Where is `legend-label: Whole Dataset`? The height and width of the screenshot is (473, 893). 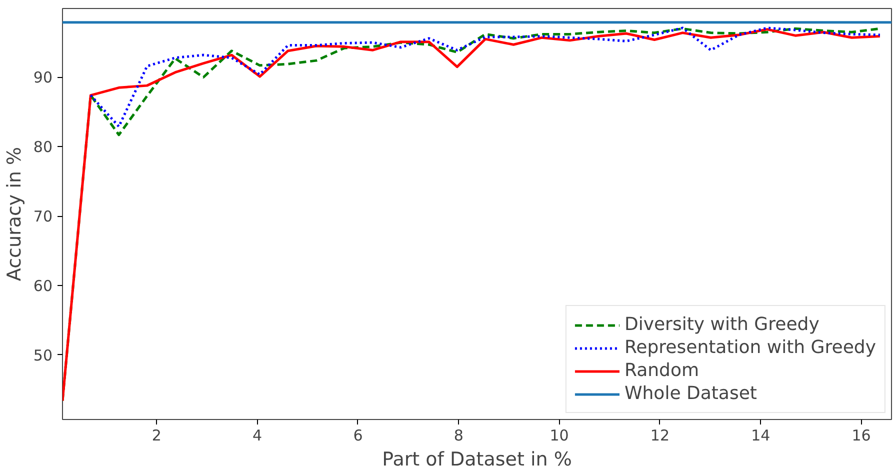 legend-label: Whole Dataset is located at coordinates (690, 393).